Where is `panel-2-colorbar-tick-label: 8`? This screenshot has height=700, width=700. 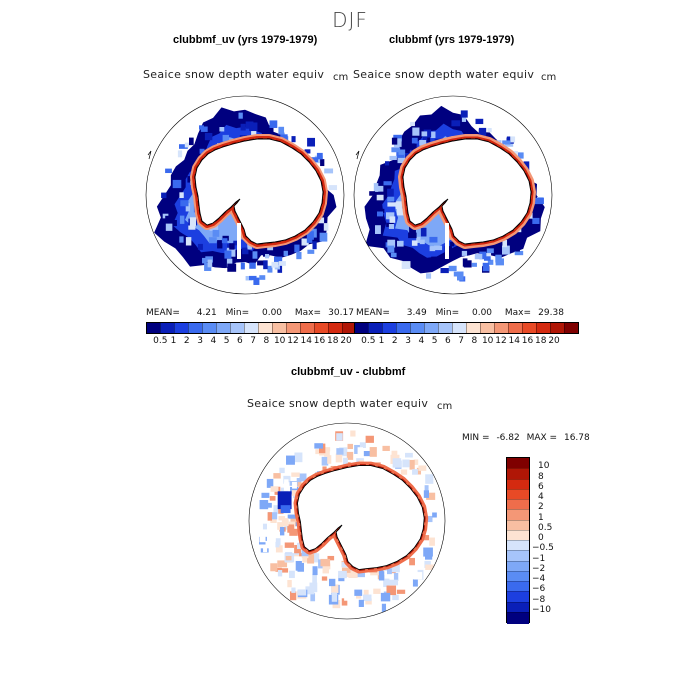
panel-2-colorbar-tick-label: 8 is located at coordinates (474, 341).